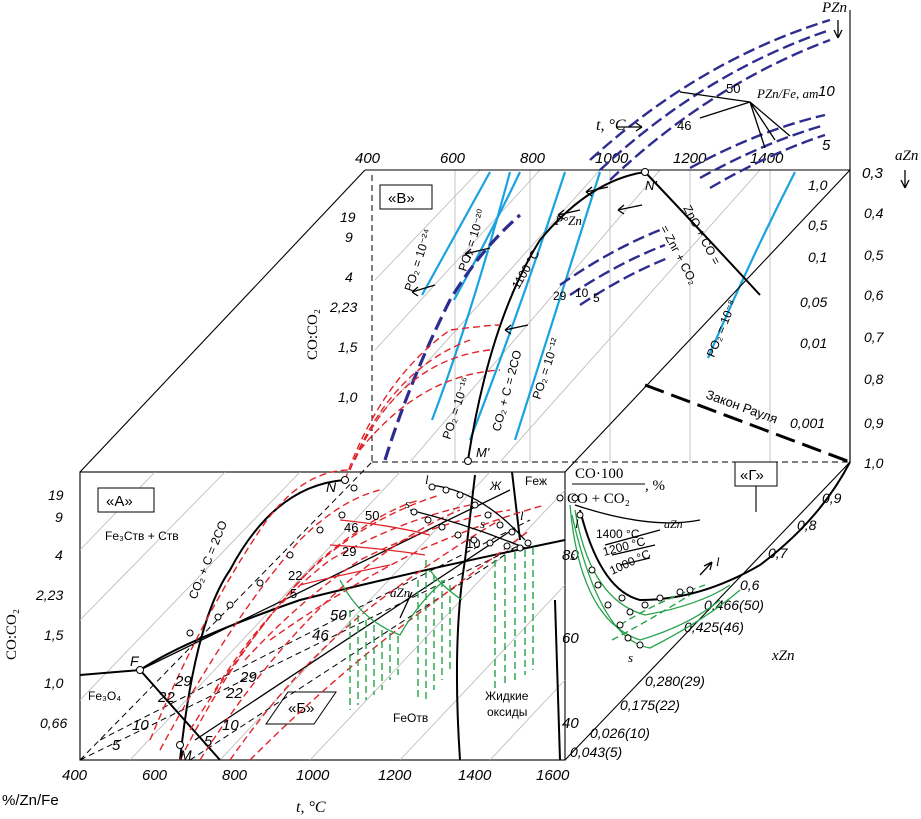  What do you see at coordinates (506, 391) in the screenshot?
I see `reaction-boudouard-back: CO₂ + C = 2CO` at bounding box center [506, 391].